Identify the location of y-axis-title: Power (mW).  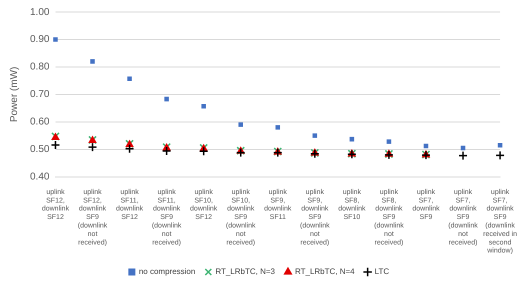
(14, 94).